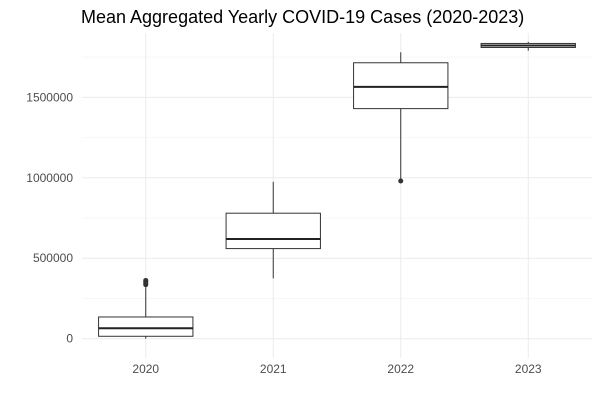  I want to click on x-axis-tick-labels: 2020 2021 2022 2023, so click(337, 369).